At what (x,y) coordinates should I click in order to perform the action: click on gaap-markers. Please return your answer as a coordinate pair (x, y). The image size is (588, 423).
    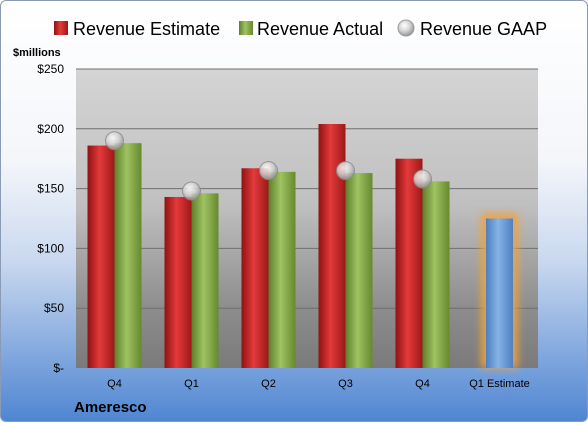
    Looking at the image, I should click on (268, 166).